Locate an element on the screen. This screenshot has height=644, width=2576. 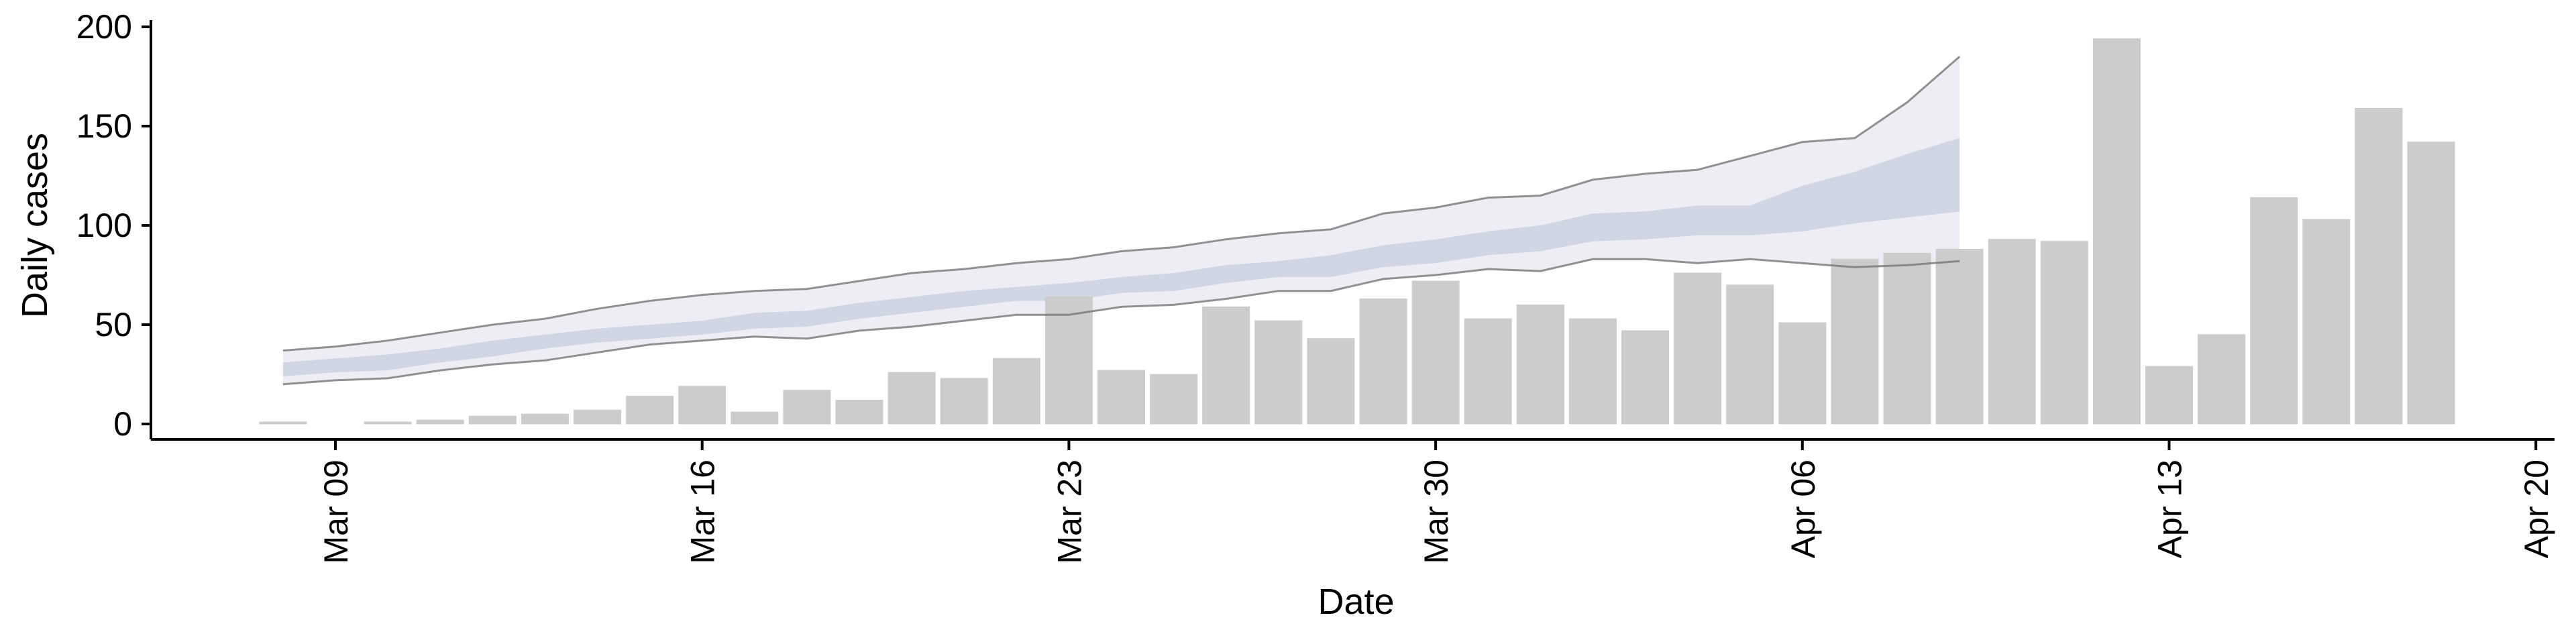
x-tick-label: Apr 06 is located at coordinates (1803, 509).